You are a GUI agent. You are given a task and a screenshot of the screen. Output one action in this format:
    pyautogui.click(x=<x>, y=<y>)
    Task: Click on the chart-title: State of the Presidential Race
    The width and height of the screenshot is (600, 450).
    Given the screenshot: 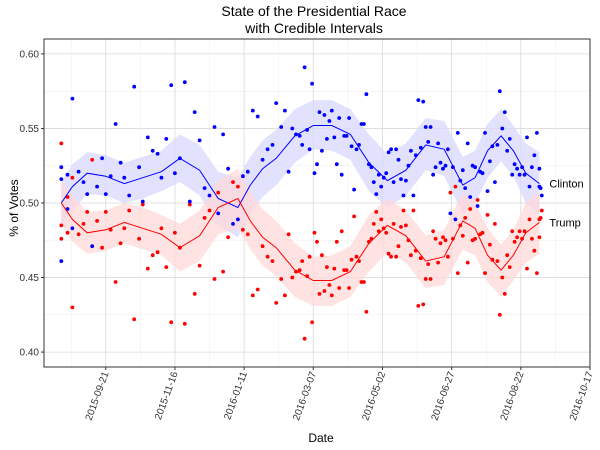 What is the action you would take?
    pyautogui.click(x=313, y=11)
    